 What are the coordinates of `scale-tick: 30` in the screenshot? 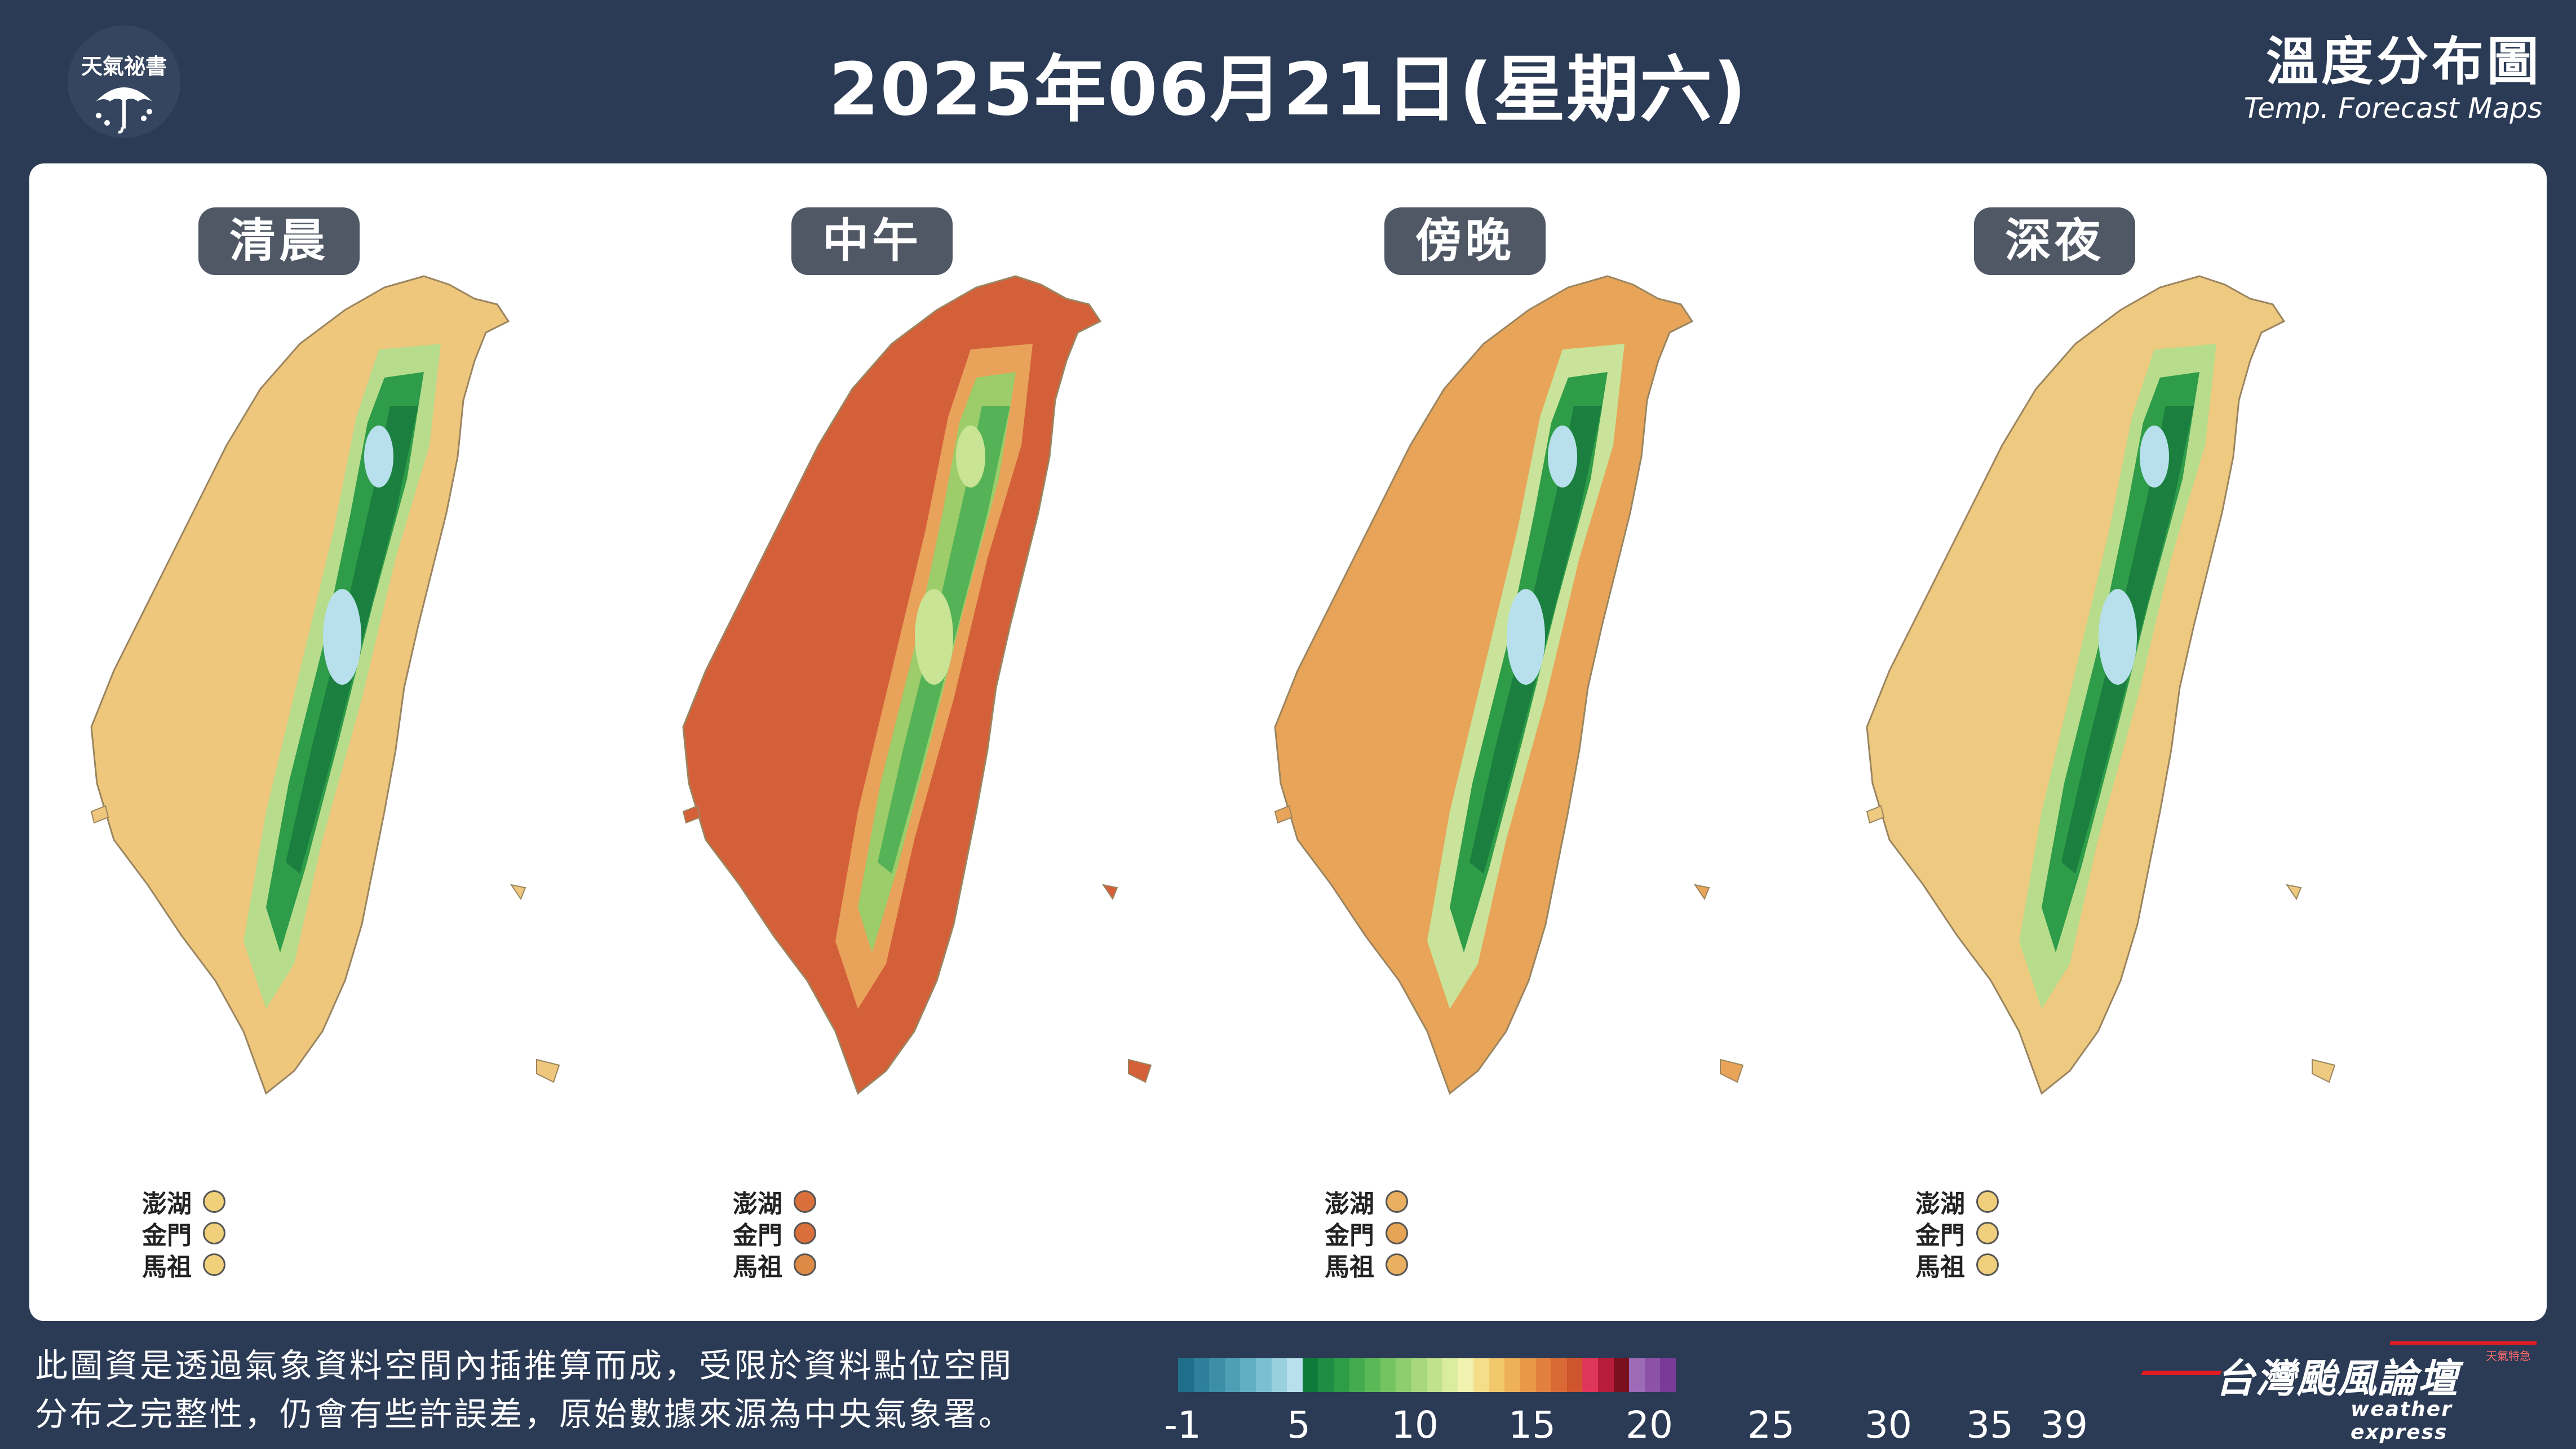 It's located at (1888, 1425).